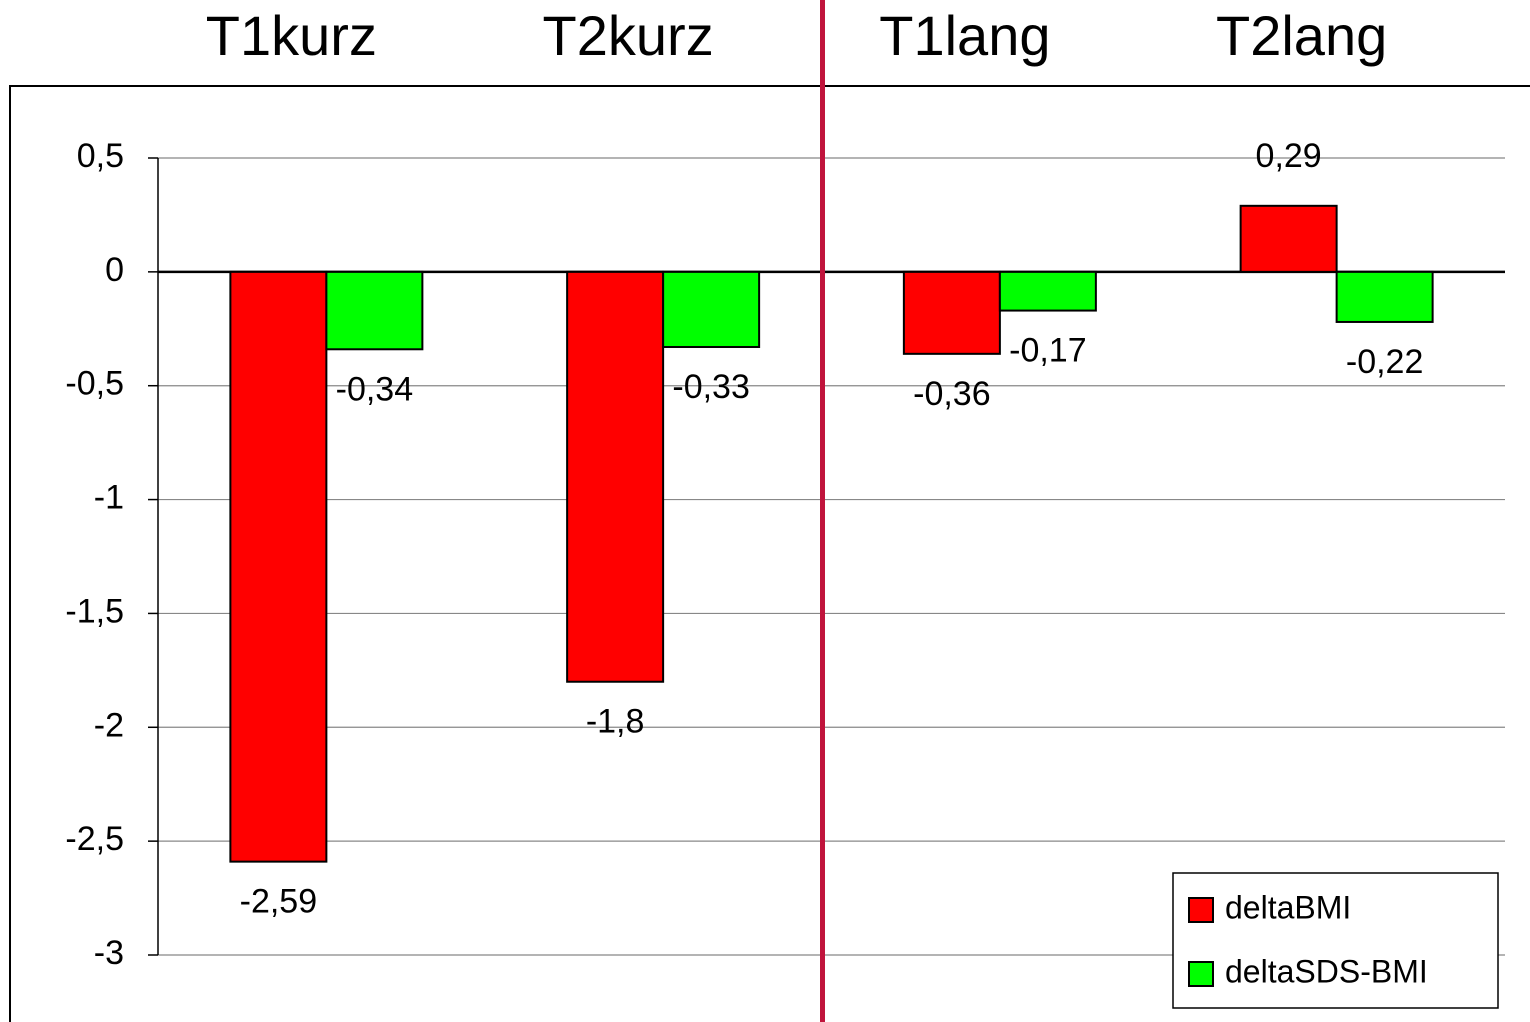 The width and height of the screenshot is (1530, 1022). What do you see at coordinates (1048, 351) in the screenshot?
I see `data-label: -0,17` at bounding box center [1048, 351].